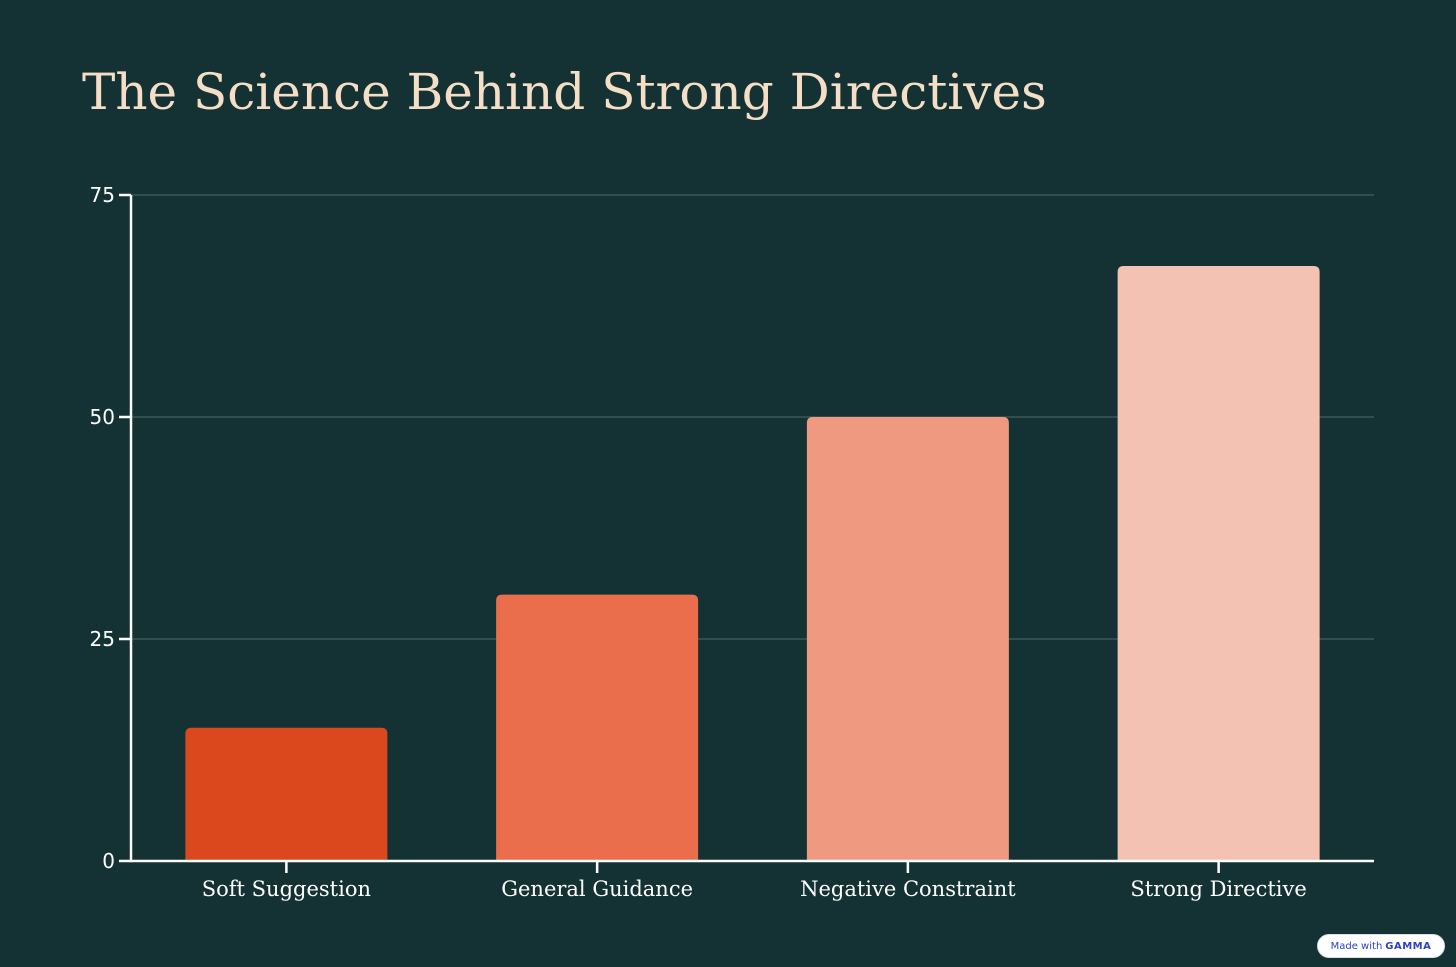 This screenshot has width=1456, height=967. Describe the element at coordinates (1218, 889) in the screenshot. I see `x-tick-label: Strong Directive` at that location.